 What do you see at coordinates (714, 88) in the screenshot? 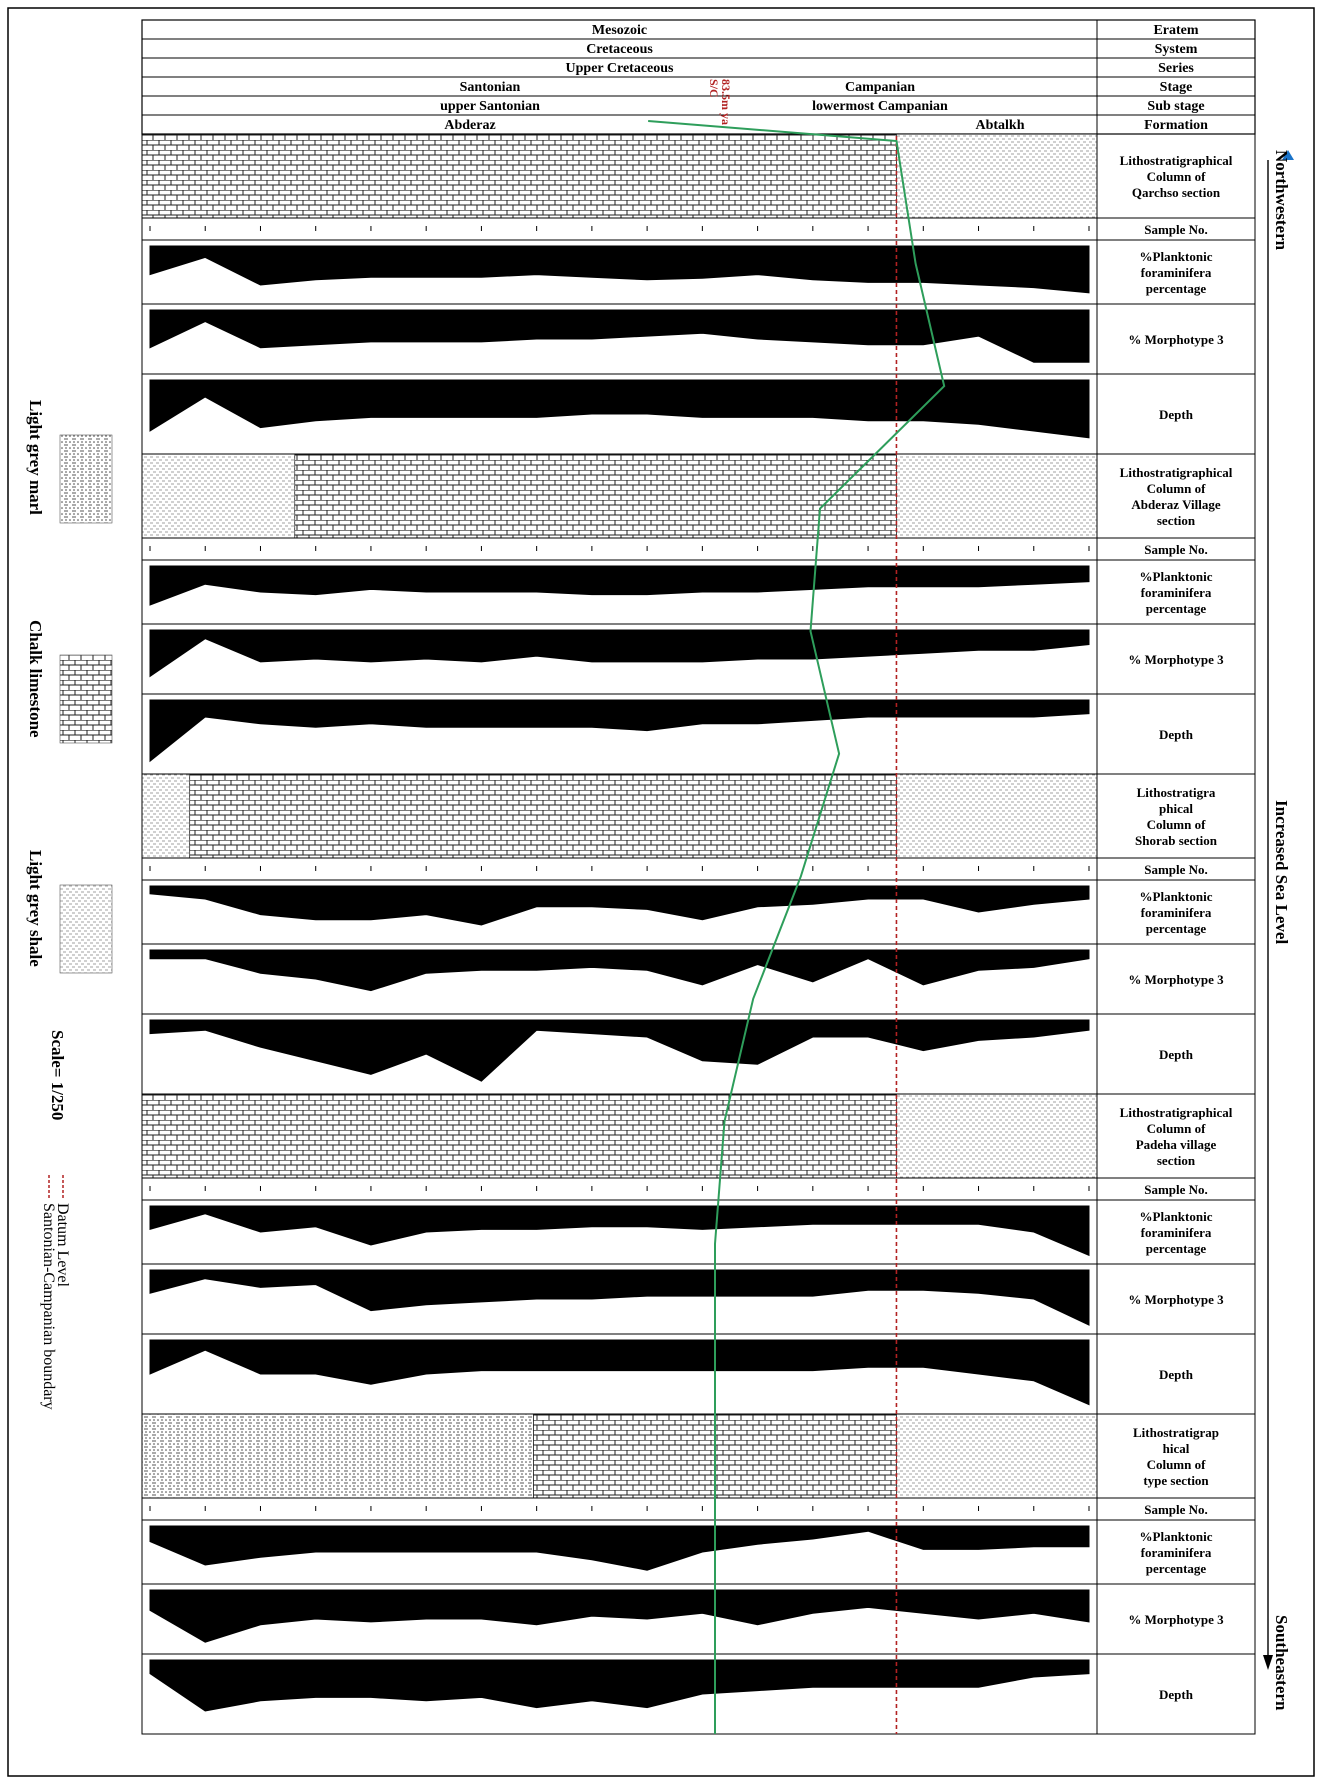
I see `boundary-marker-text: S/C` at bounding box center [714, 88].